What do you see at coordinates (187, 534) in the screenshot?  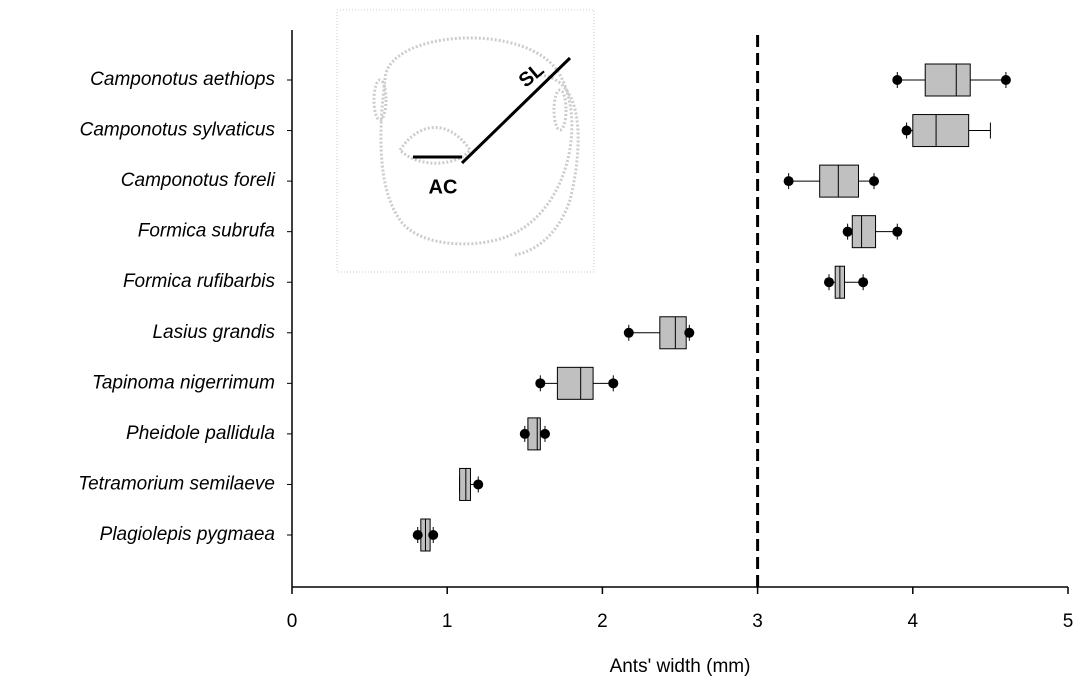 I see `y-tick-label: Plagiolepis pygmaea` at bounding box center [187, 534].